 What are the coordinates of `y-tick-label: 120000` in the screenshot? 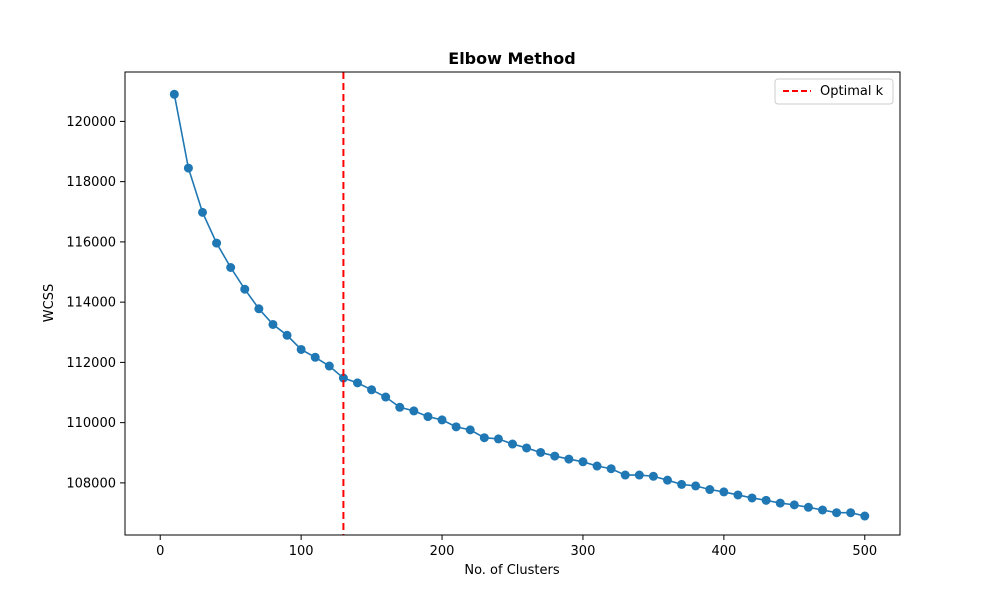 It's located at (91, 122).